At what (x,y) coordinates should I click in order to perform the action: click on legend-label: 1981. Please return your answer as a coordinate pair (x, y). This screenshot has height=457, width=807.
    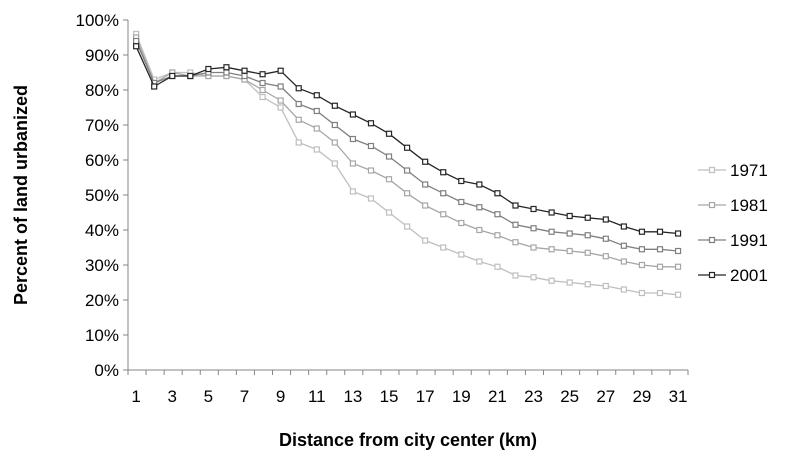
    Looking at the image, I should click on (749, 205).